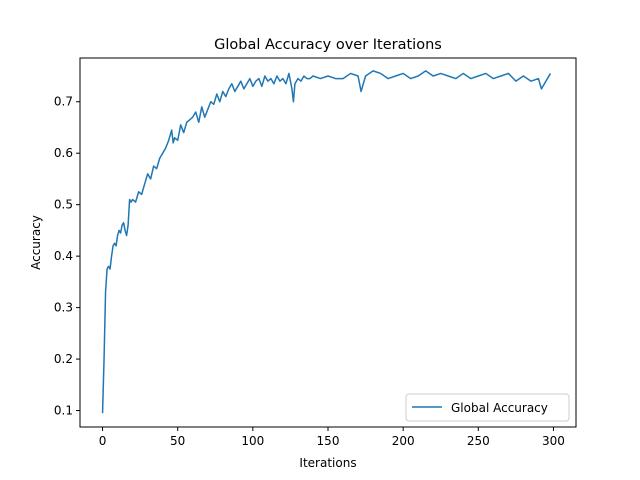 The height and width of the screenshot is (480, 640). What do you see at coordinates (499, 408) in the screenshot?
I see `legend-label: Global Accuracy` at bounding box center [499, 408].